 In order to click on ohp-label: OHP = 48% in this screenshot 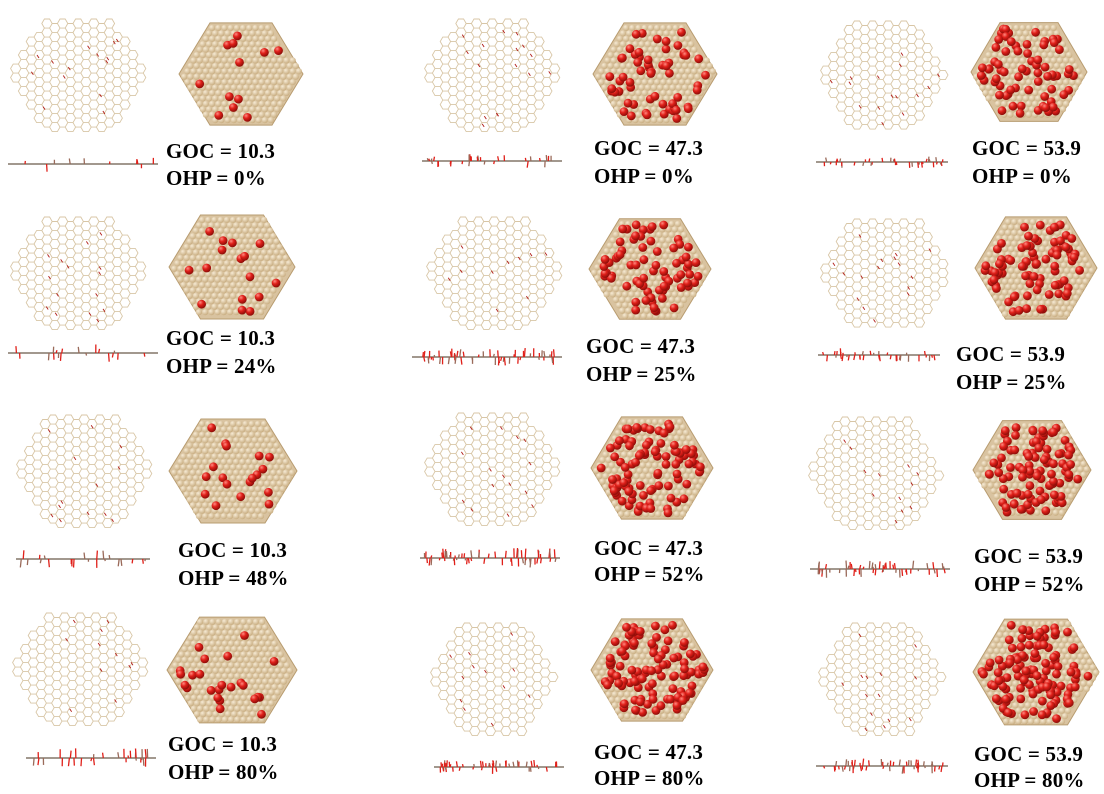, I will do `click(233, 578)`.